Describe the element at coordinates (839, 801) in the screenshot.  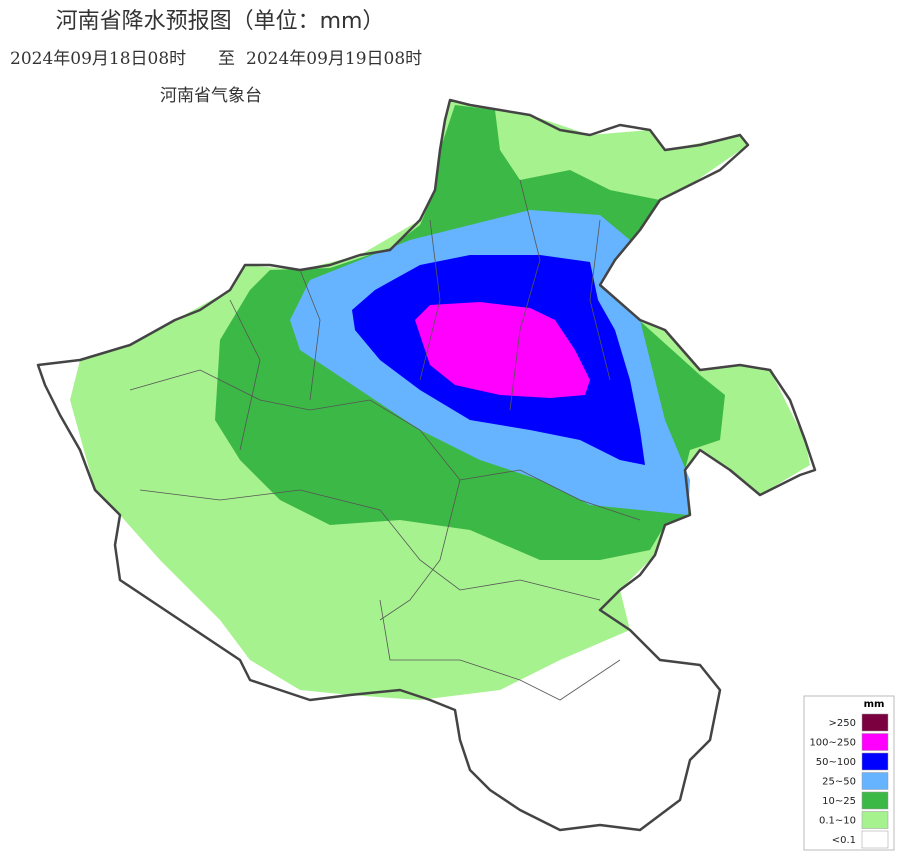
I see `legend-label: 10~25` at that location.